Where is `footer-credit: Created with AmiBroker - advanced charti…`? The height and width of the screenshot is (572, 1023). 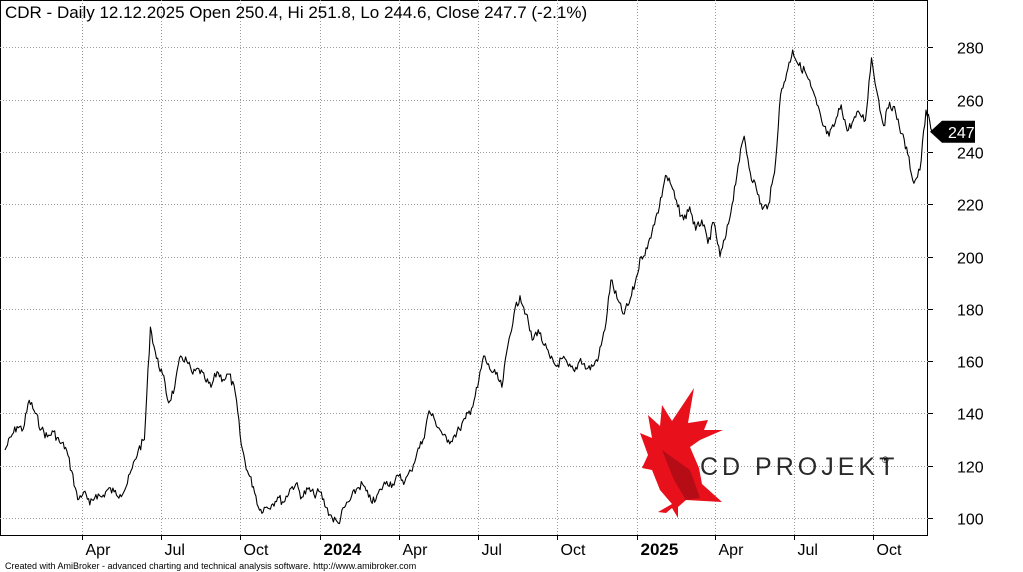
footer-credit: Created with AmiBroker - advanced charti… is located at coordinates (210, 566).